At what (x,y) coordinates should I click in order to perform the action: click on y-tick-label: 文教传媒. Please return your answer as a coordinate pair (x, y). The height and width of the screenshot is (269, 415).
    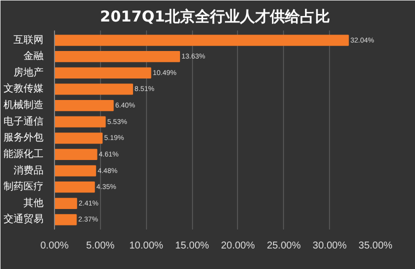
    Looking at the image, I should click on (24, 88).